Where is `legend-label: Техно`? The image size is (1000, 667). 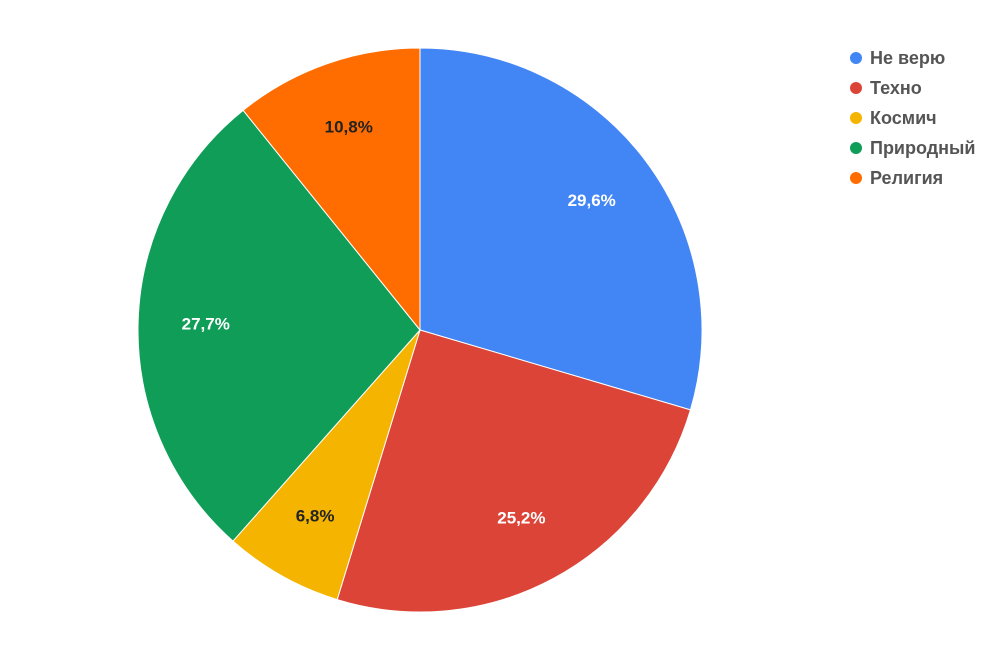 legend-label: Техно is located at coordinates (896, 88).